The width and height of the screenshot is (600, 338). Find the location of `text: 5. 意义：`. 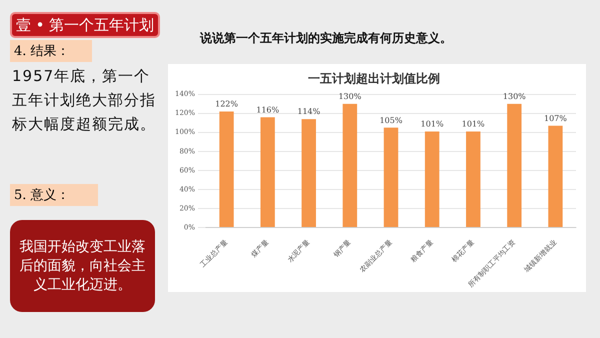

text: 5. 意义： is located at coordinates (54, 195).